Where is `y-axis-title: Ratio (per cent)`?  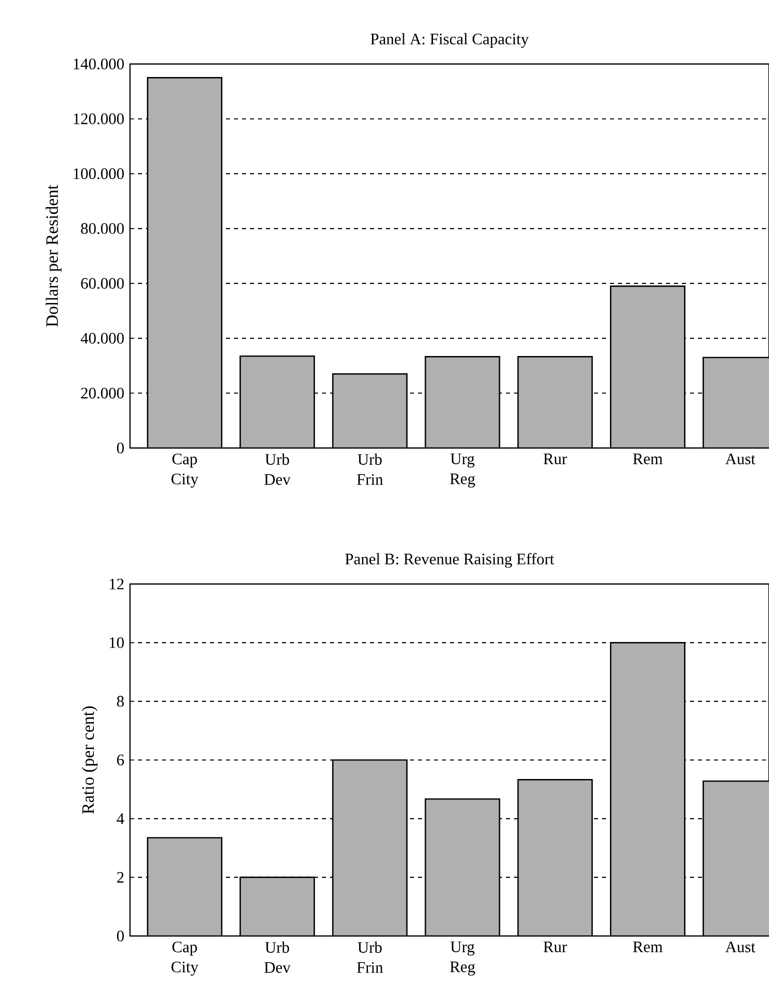
y-axis-title: Ratio (per cent) is located at coordinates (90, 760).